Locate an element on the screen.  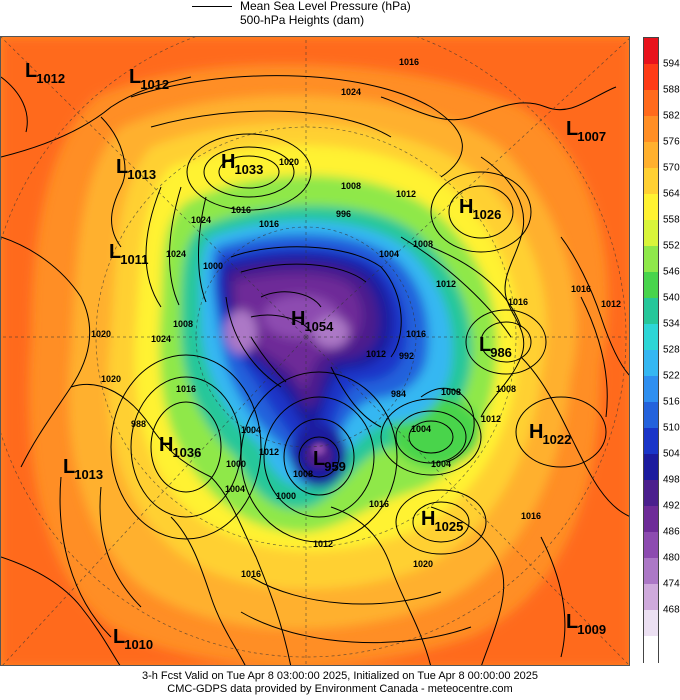
colorbar is located at coordinates (651, 350).